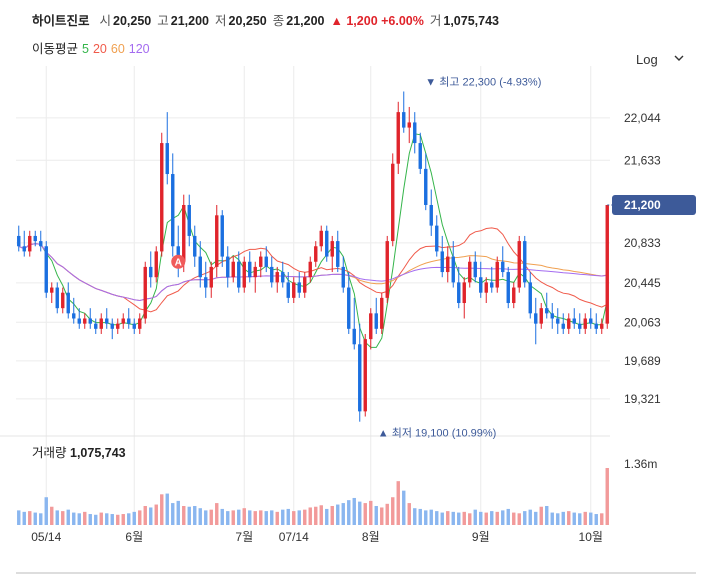  Describe the element at coordinates (221, 21) in the screenshot. I see `low-label: 저` at that location.